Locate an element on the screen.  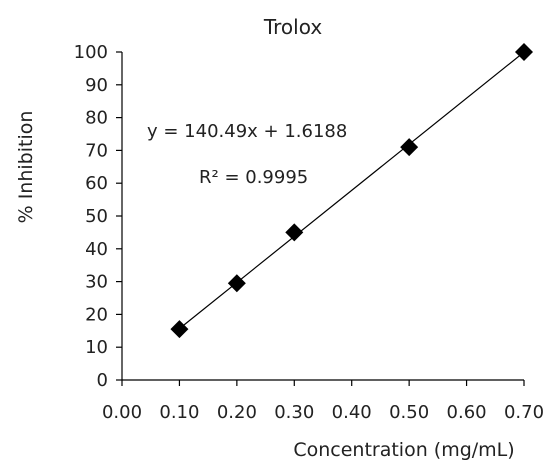
y-tick-label: 50 is located at coordinates (96, 216).